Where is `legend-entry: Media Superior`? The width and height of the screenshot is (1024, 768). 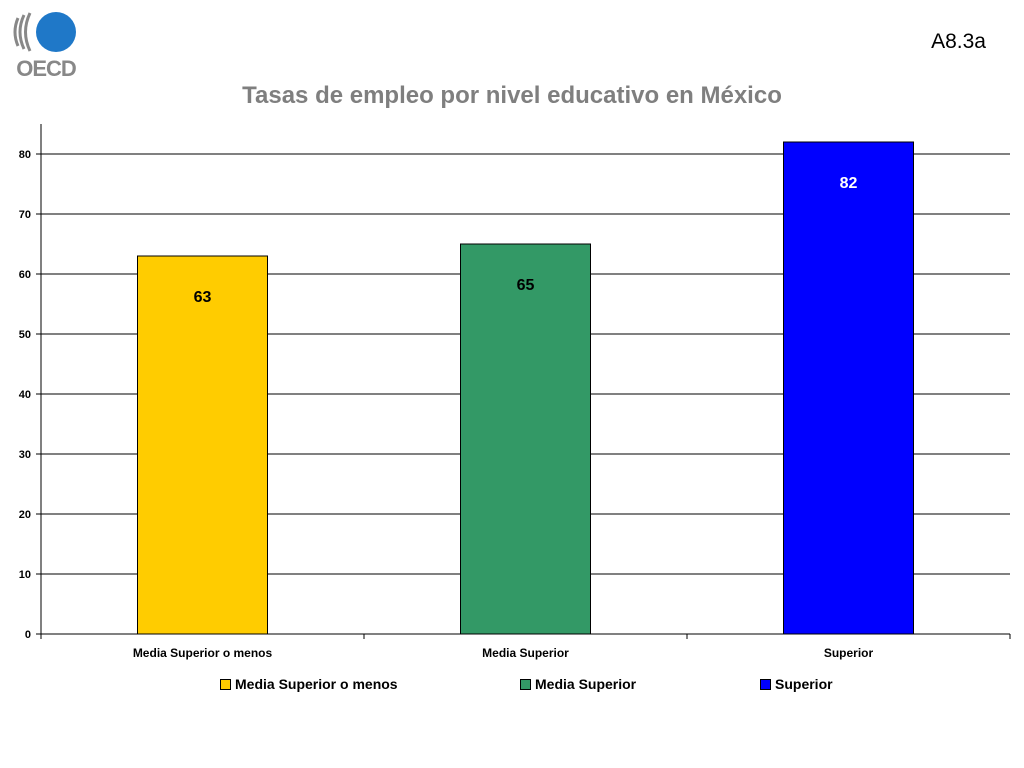
legend-entry: Media Superior is located at coordinates (578, 684).